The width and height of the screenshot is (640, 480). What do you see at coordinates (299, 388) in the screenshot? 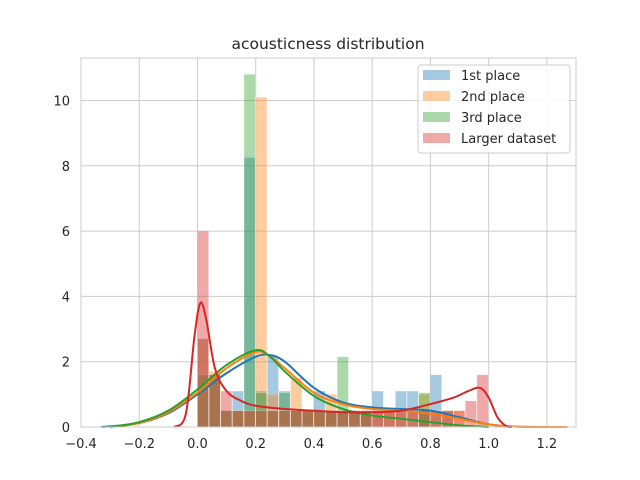
I see `kde-line-3rd-place` at bounding box center [299, 388].